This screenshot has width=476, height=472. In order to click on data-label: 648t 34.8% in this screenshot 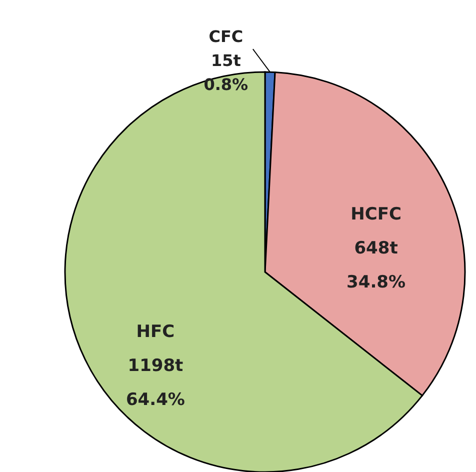, I will do `click(376, 265)`.